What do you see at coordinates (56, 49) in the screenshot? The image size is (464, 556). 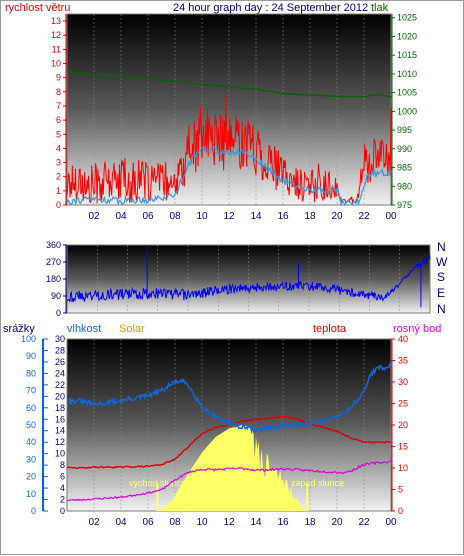 I see `wind-y-tick-label: 11` at bounding box center [56, 49].